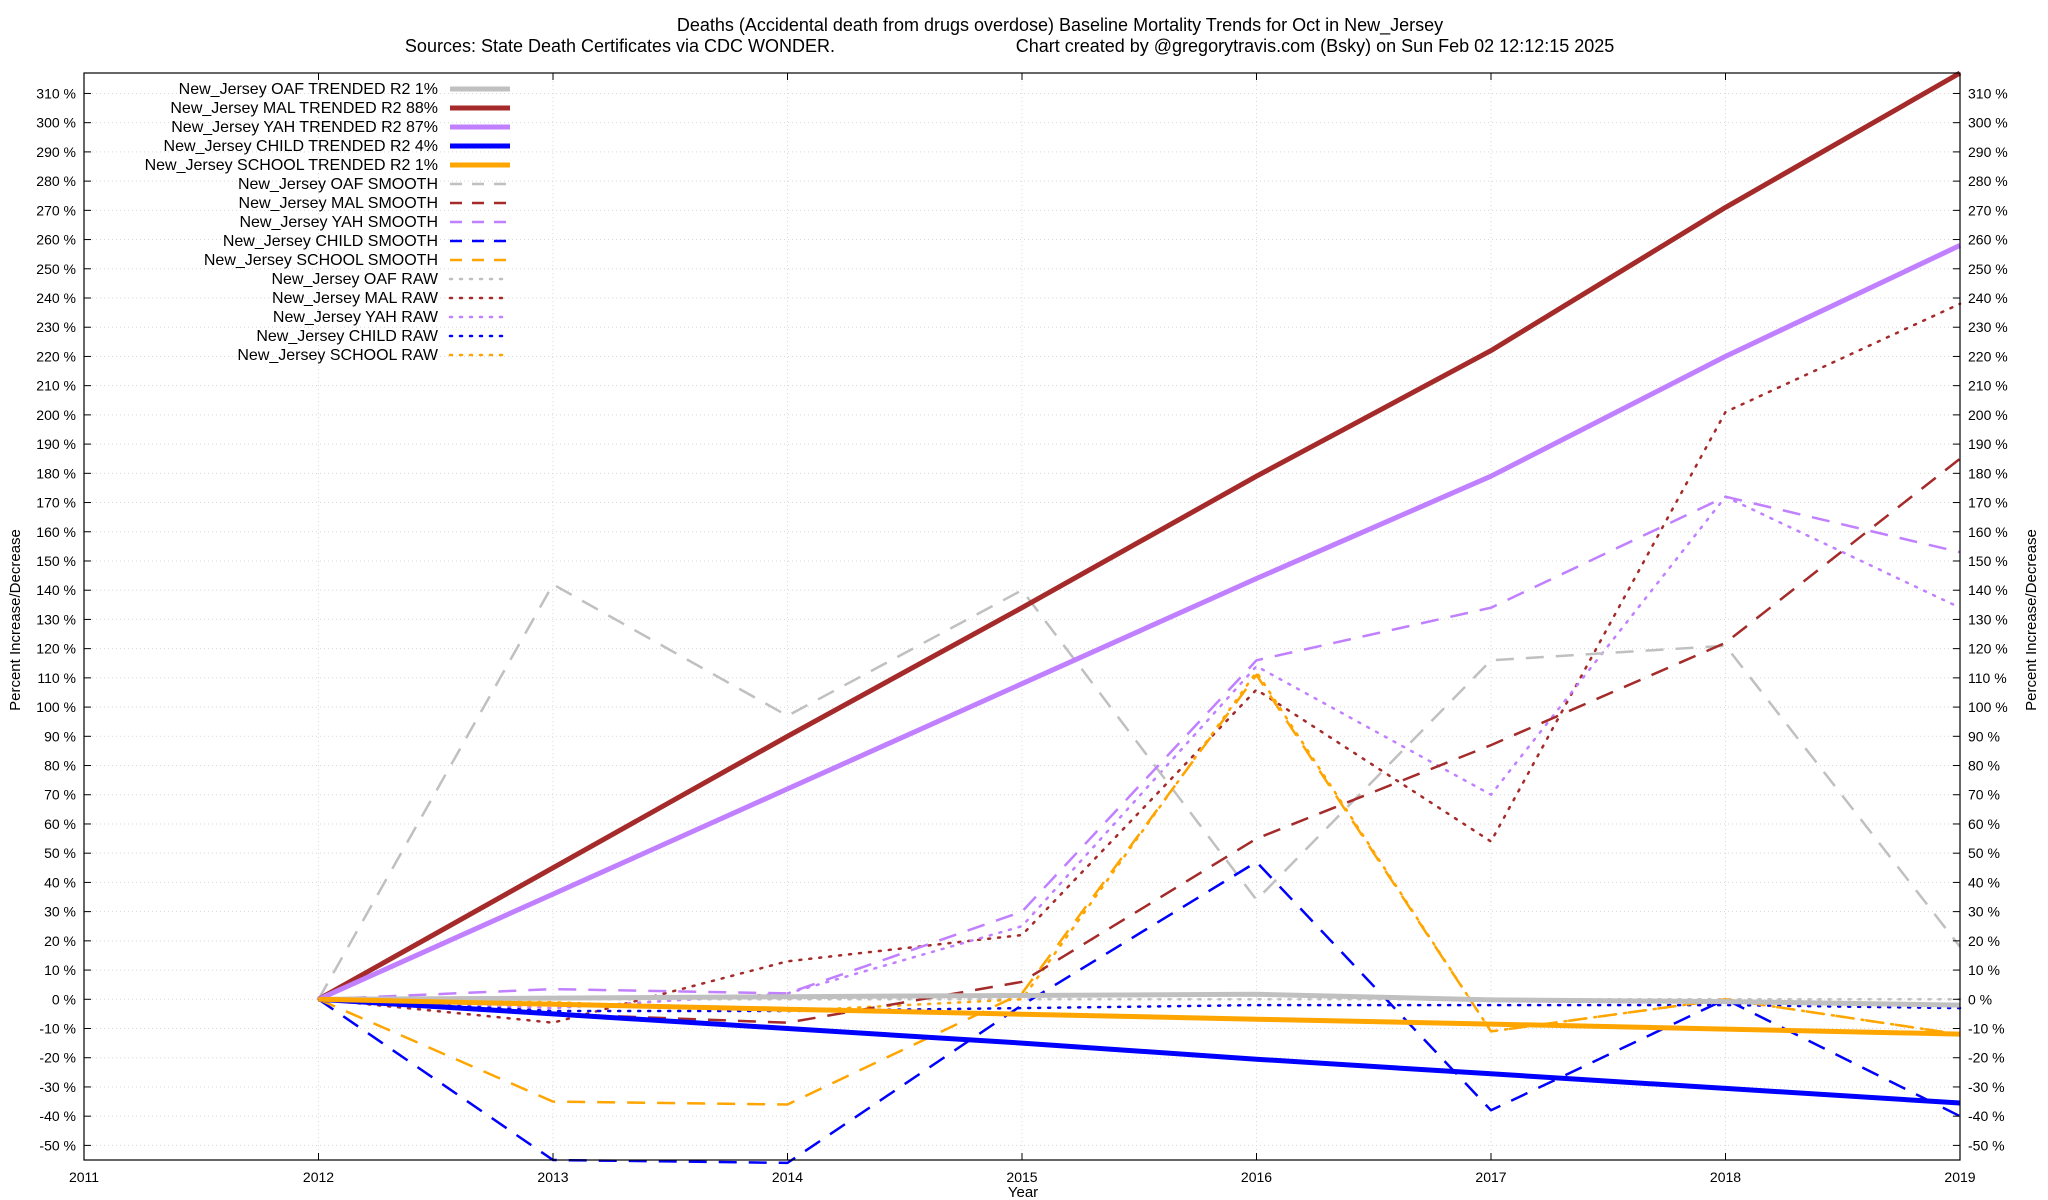 The width and height of the screenshot is (2048, 1200). I want to click on y-tick-label-right: 160 %, so click(1988, 532).